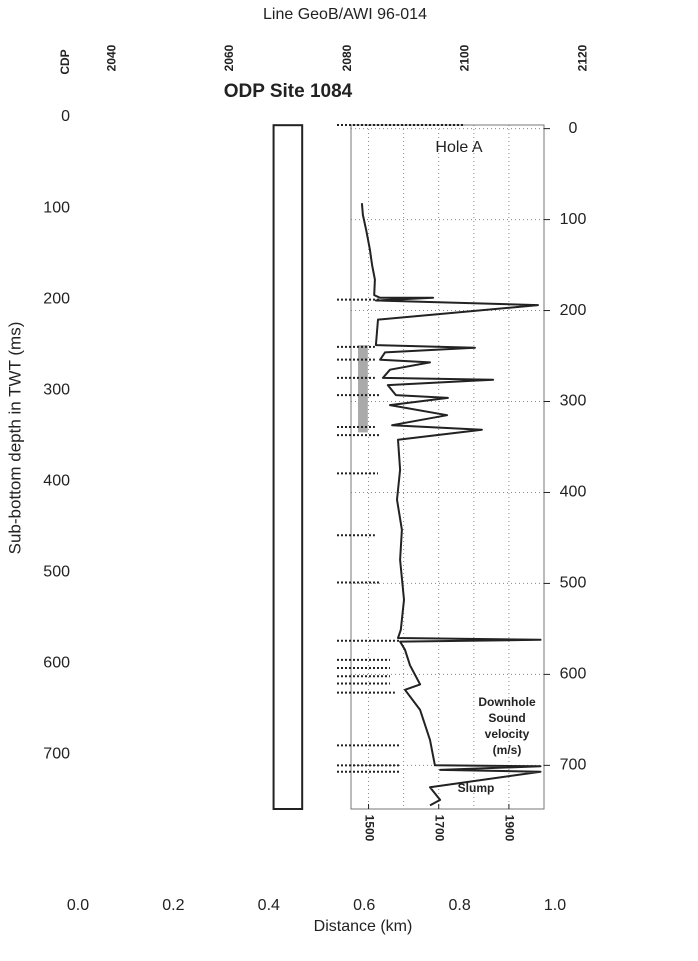 The width and height of the screenshot is (698, 961). I want to click on top-tick-label: 2080, so click(347, 57).